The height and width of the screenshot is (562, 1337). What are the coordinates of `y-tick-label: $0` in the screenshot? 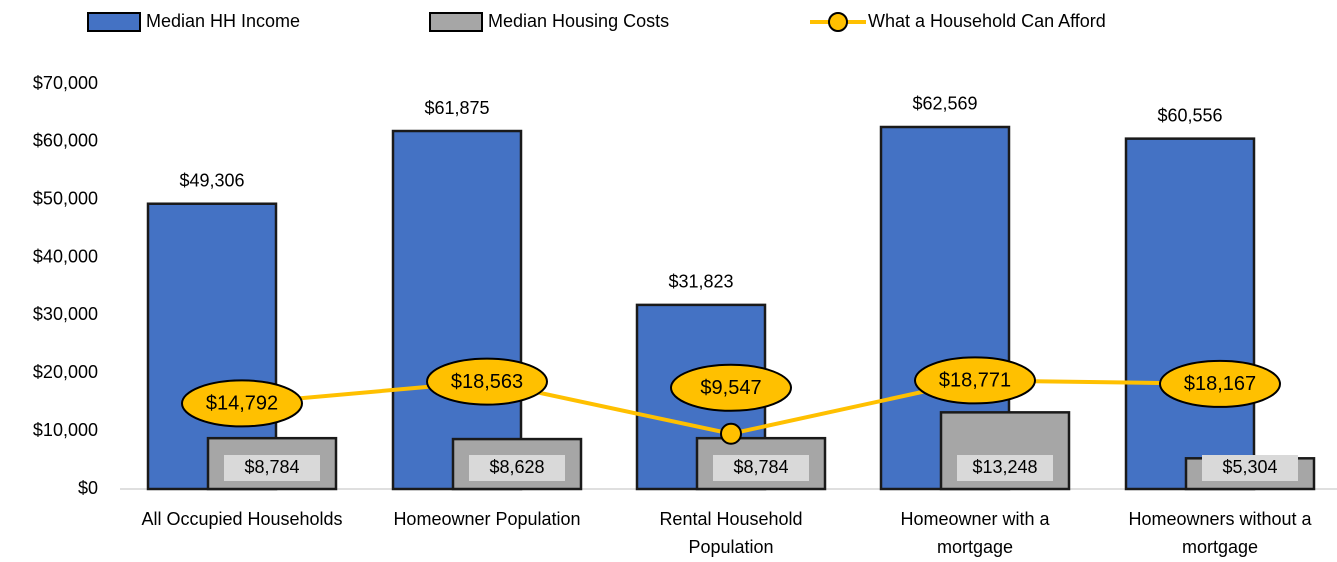 It's located at (88, 488).